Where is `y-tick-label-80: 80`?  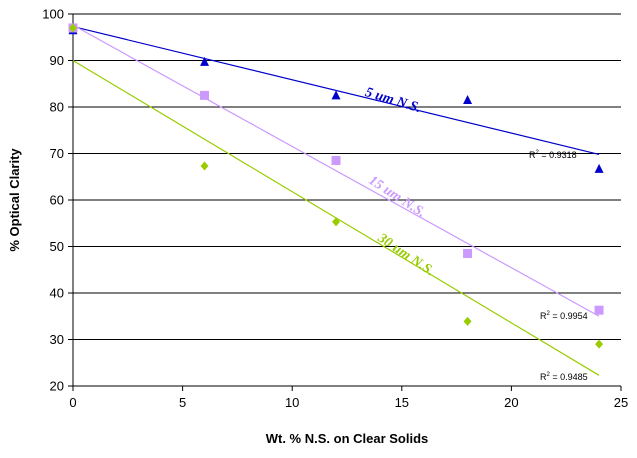
y-tick-label-80: 80 is located at coordinates (57, 107).